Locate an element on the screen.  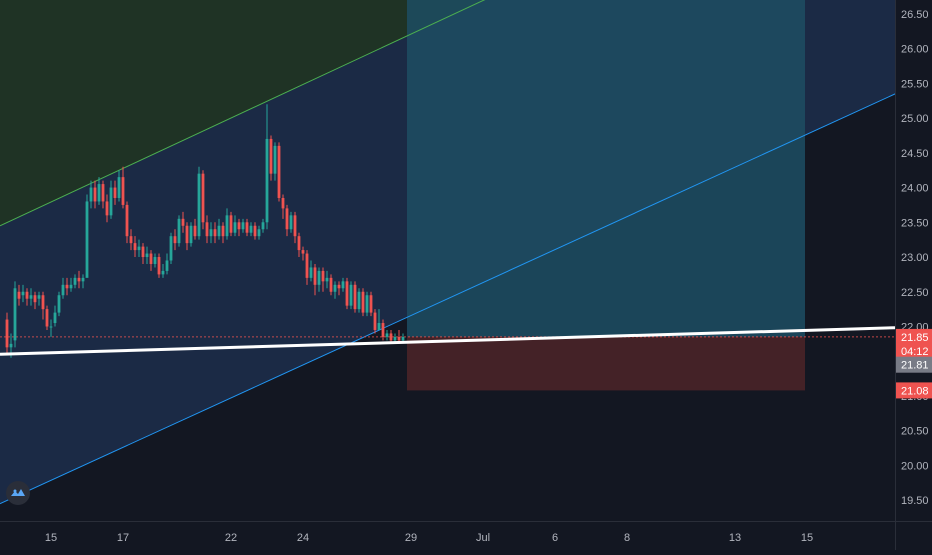
price-tick-label: 25.50 is located at coordinates (915, 84).